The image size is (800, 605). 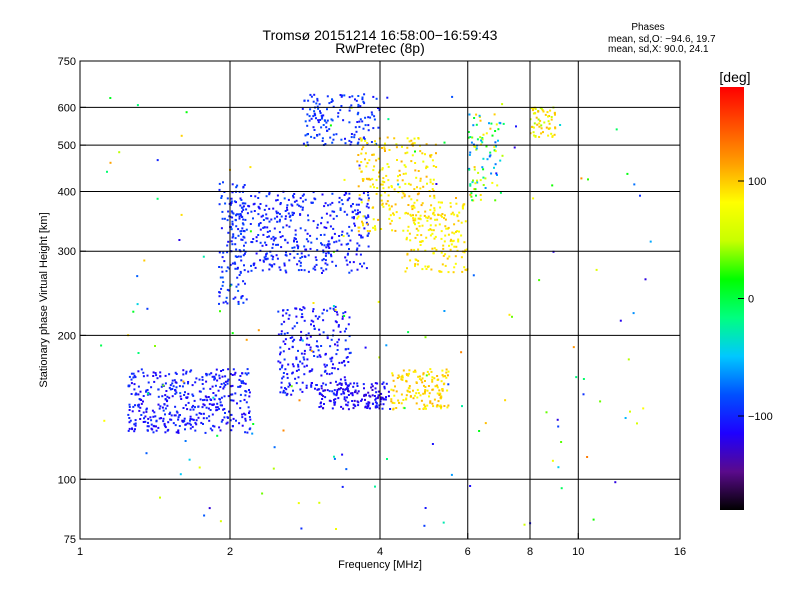 What do you see at coordinates (381, 545) in the screenshot?
I see `x-axis-ticks: 1 2 4 6 8 10 16` at bounding box center [381, 545].